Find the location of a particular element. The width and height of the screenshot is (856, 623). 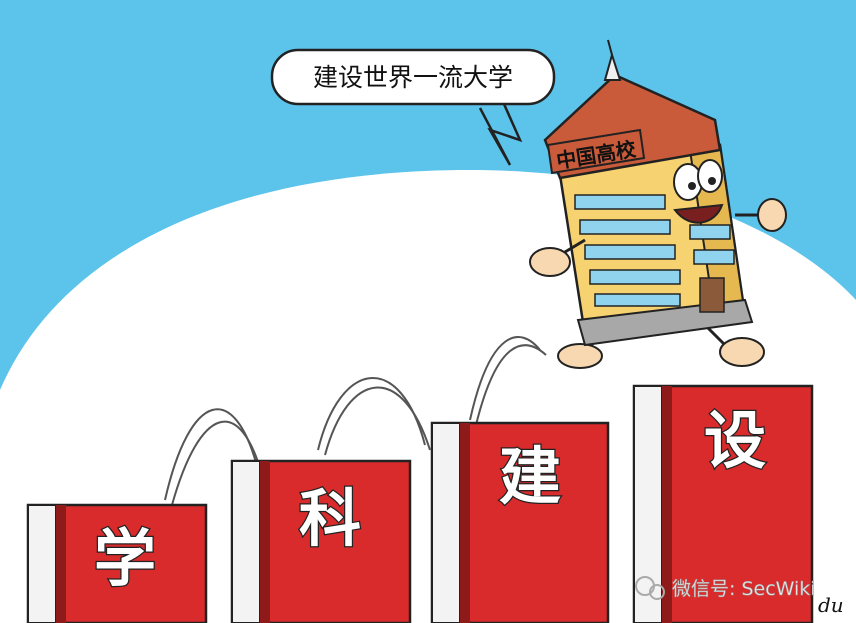

book-label: 科 is located at coordinates (330, 518).